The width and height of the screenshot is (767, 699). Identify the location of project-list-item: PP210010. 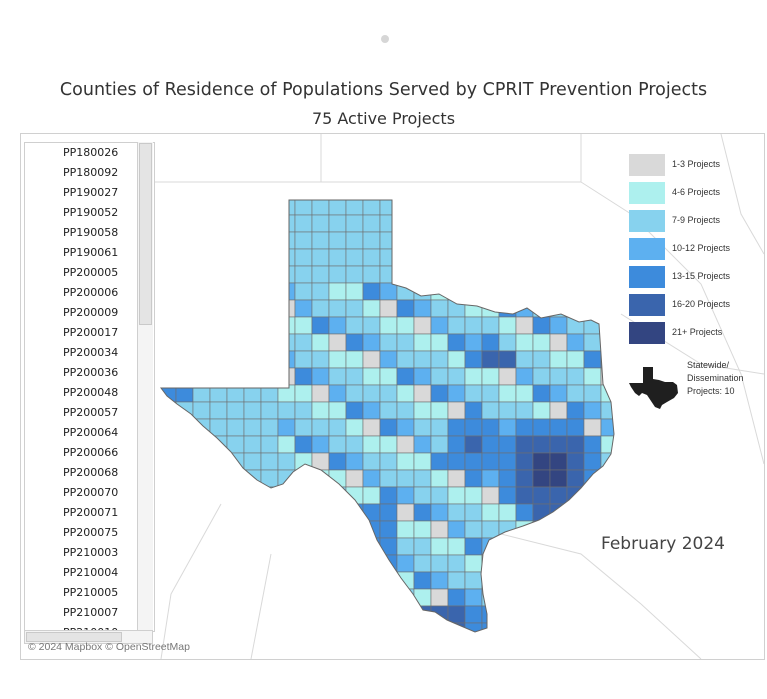
(89, 627).